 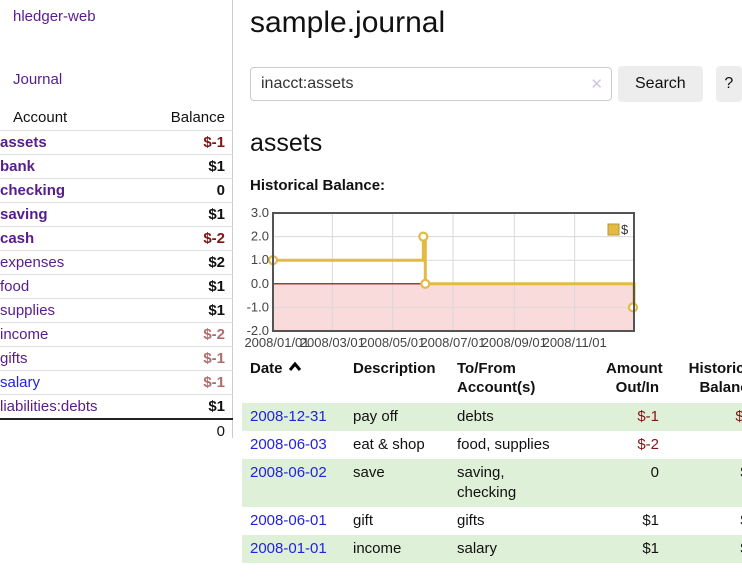 I want to click on transaction-amount: $-1, so click(x=637, y=417).